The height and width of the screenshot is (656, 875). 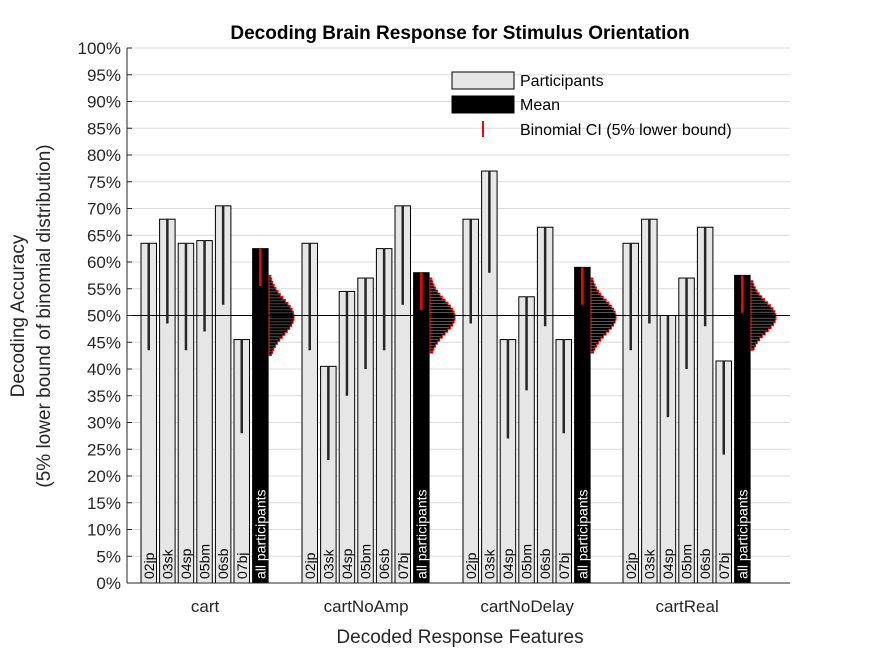 What do you see at coordinates (104, 476) in the screenshot?
I see `y-tick-label: 20%` at bounding box center [104, 476].